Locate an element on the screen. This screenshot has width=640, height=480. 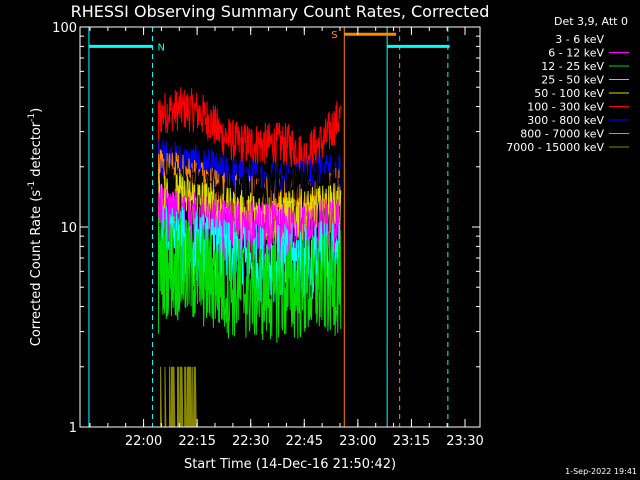
legend-entry-label: 12 - 25 keV is located at coordinates (572, 66).